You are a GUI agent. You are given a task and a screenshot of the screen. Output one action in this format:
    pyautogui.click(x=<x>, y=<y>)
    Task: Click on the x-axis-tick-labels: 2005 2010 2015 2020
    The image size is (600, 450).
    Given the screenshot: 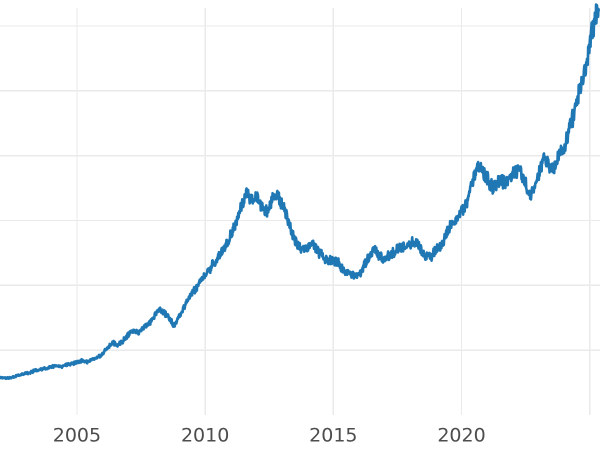 What is the action you would take?
    pyautogui.click(x=269, y=436)
    